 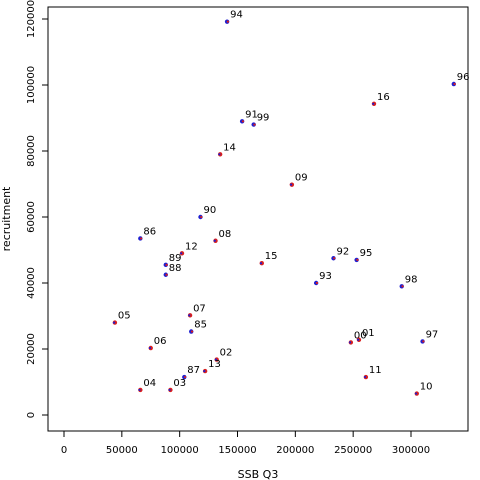 What do you see at coordinates (175, 258) in the screenshot?
I see `point-label: 89` at bounding box center [175, 258].